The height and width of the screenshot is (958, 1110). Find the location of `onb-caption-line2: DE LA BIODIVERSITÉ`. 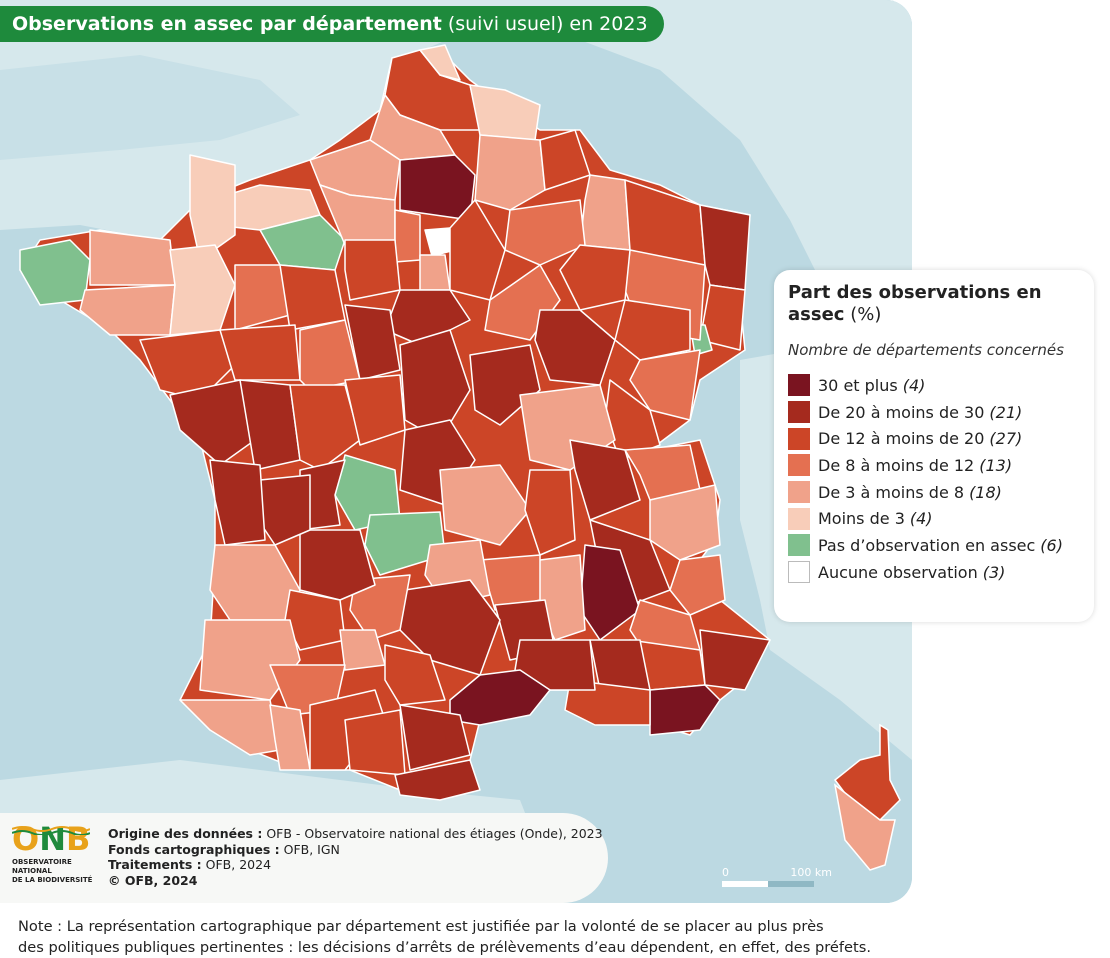

onb-caption-line2: DE LA BIODIVERSITÉ is located at coordinates (52, 880).